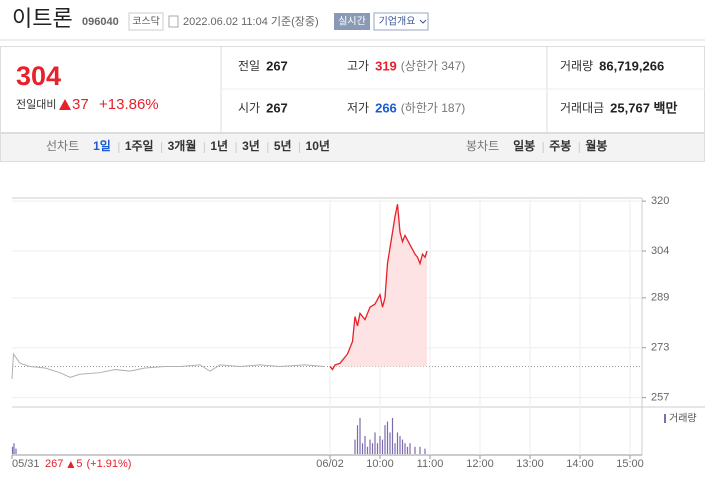  Describe the element at coordinates (397, 21) in the screenshot. I see `company: 기업개요` at that location.